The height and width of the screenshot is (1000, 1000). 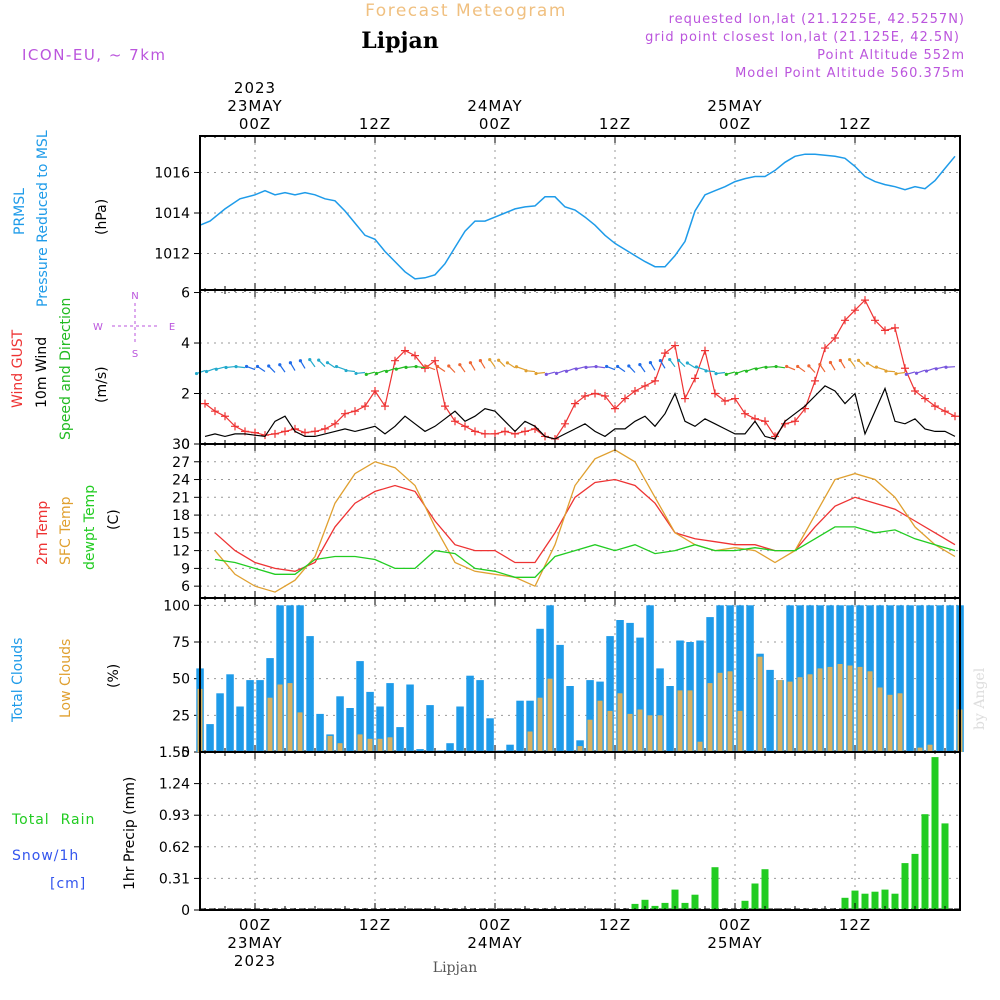 I want to click on bottom-time-label: 25MAY, so click(x=734, y=943).